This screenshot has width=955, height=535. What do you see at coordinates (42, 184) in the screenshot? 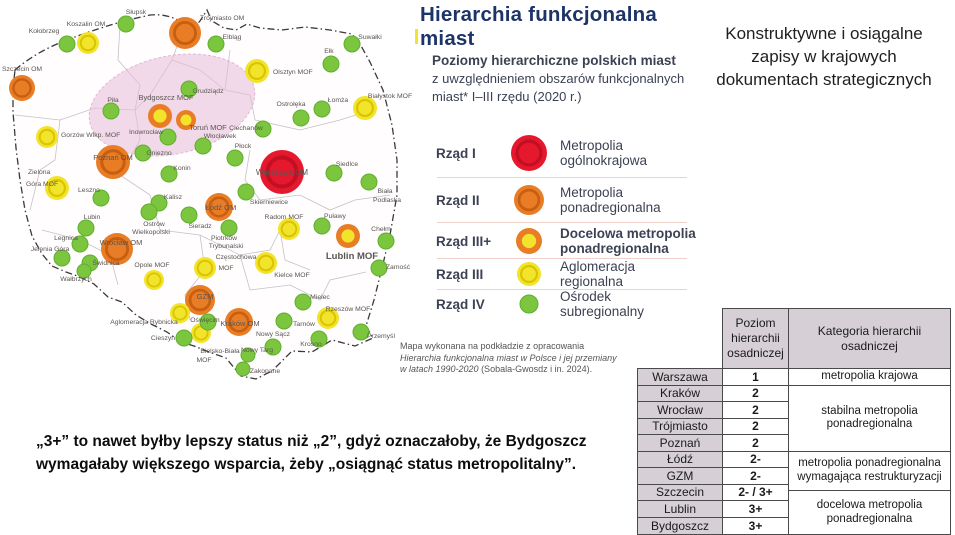
I see `city-label: Góra MOF` at bounding box center [42, 184].